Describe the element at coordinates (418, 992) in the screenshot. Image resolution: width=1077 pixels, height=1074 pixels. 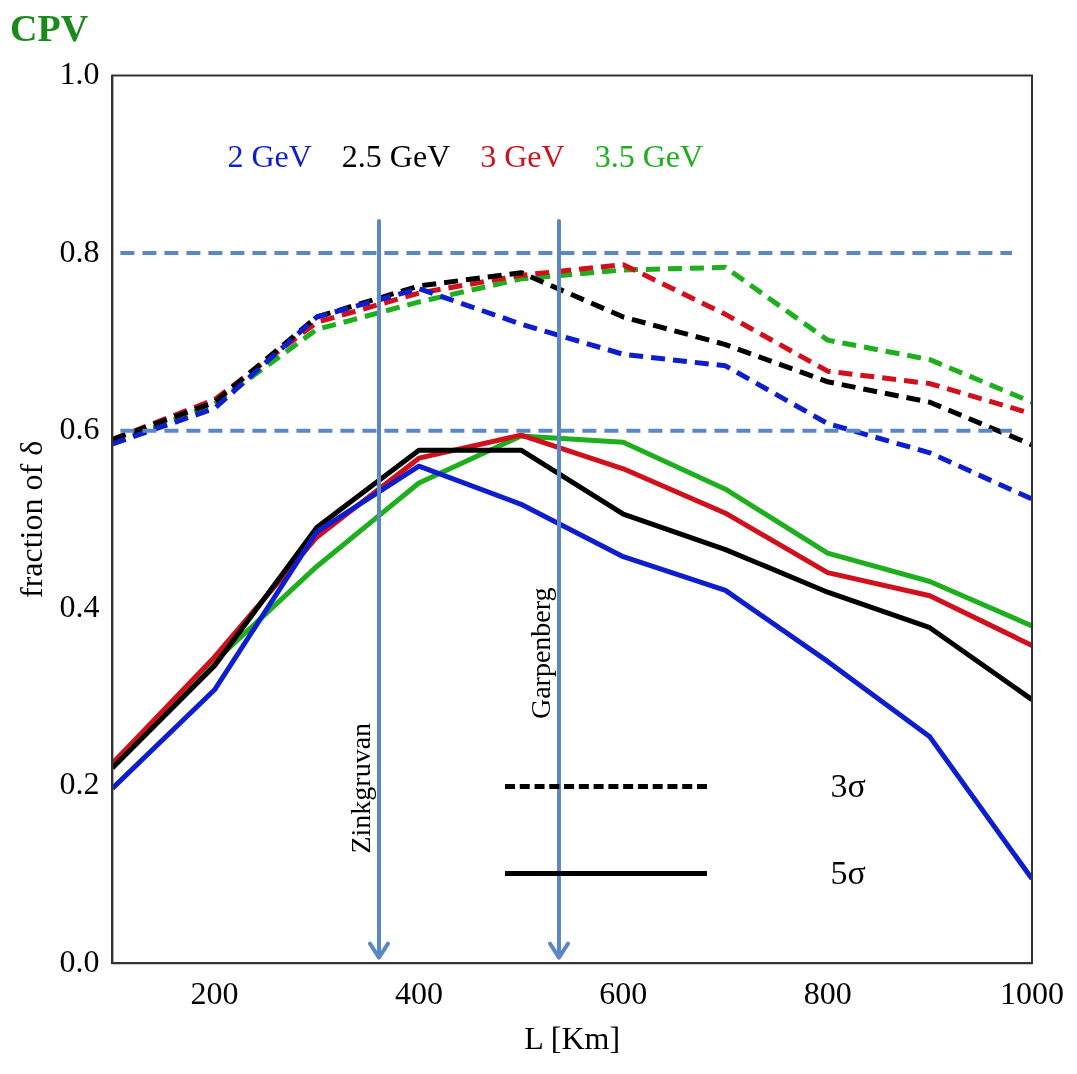
I see `x-tick-label: 400` at that location.